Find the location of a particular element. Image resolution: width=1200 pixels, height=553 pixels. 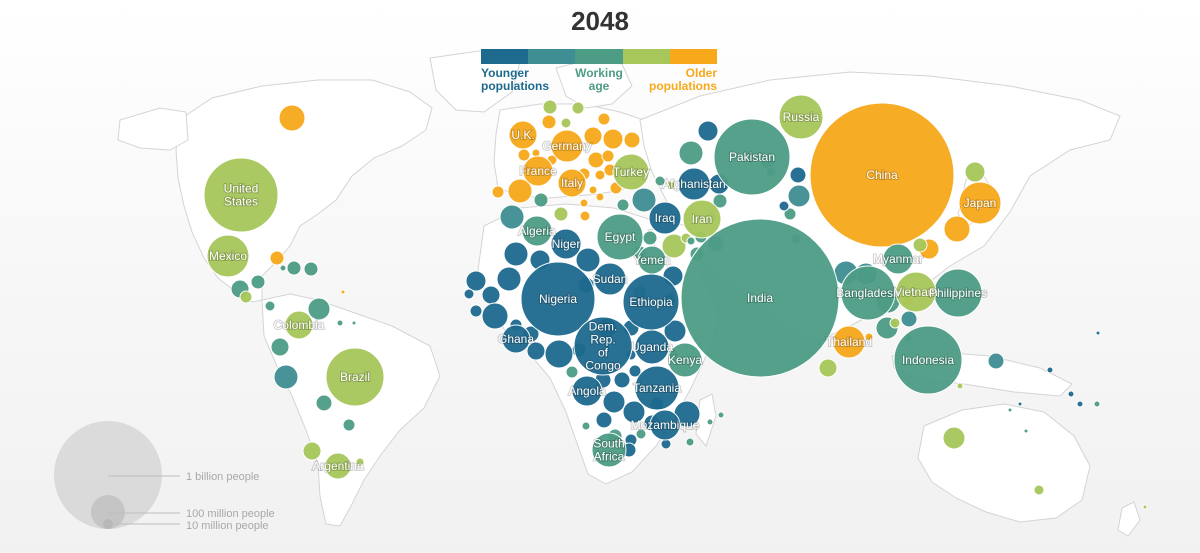

legend-label-older: Older populations is located at coordinates (683, 79).